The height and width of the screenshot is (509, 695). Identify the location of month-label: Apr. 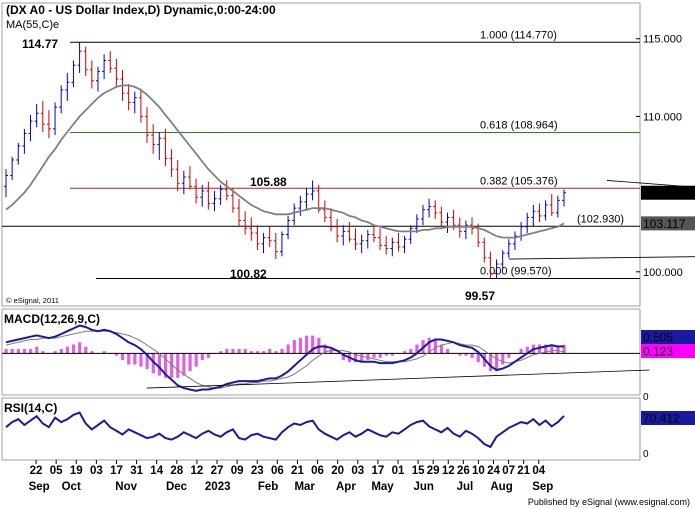
(346, 487).